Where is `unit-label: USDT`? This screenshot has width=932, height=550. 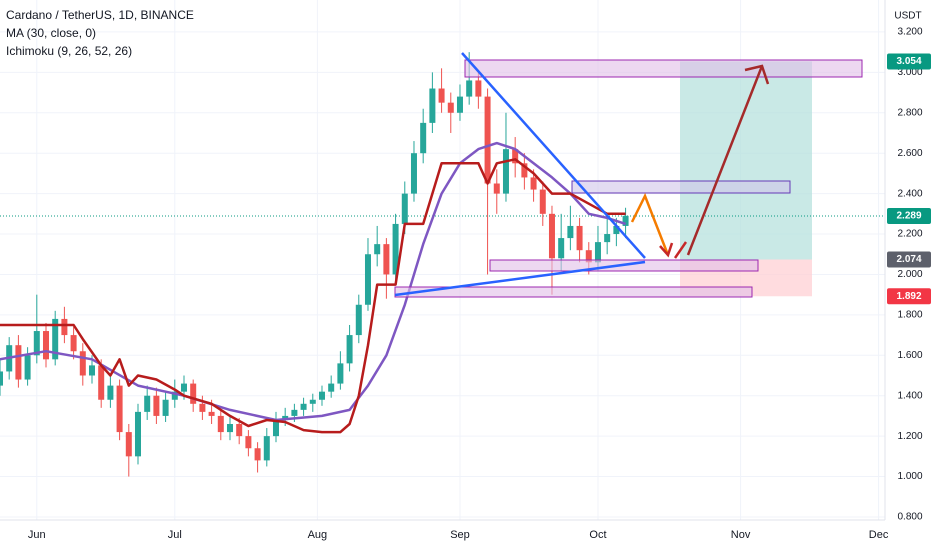
unit-label: USDT is located at coordinates (907, 16).